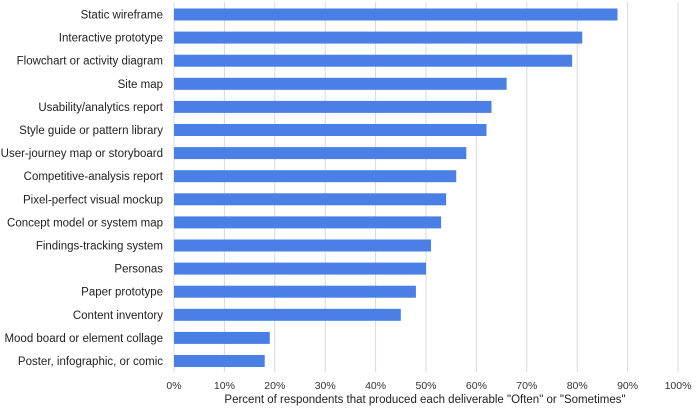  Describe the element at coordinates (627, 386) in the screenshot. I see `x-tick-label: 90%` at that location.